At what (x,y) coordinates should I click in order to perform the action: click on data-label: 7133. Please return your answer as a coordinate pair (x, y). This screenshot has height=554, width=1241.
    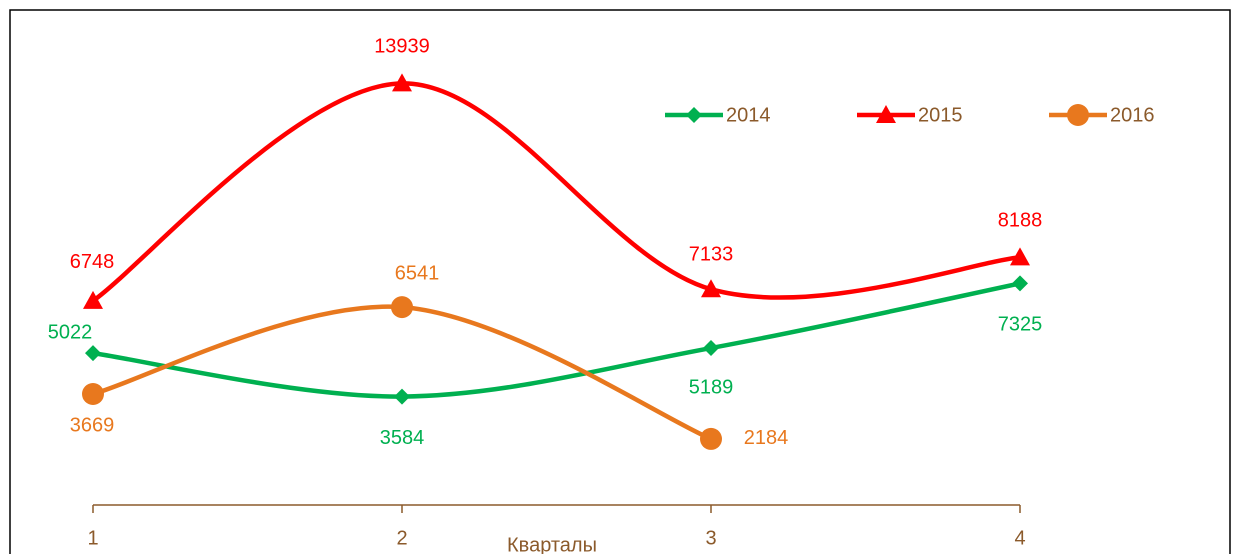
    Looking at the image, I should click on (711, 255).